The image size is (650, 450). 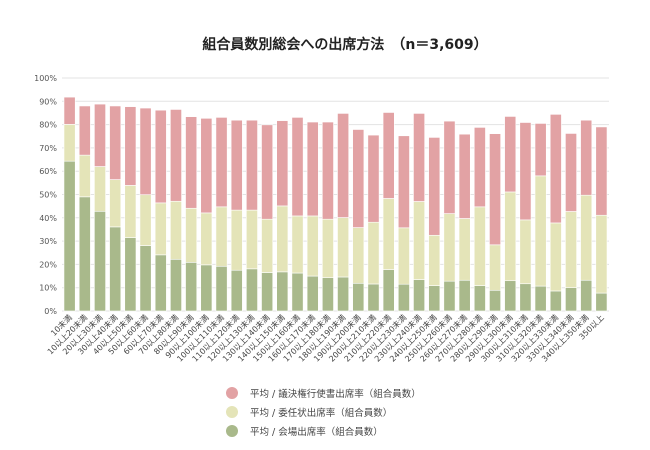 I want to click on y-tick-label: 20%, so click(x=48, y=264).